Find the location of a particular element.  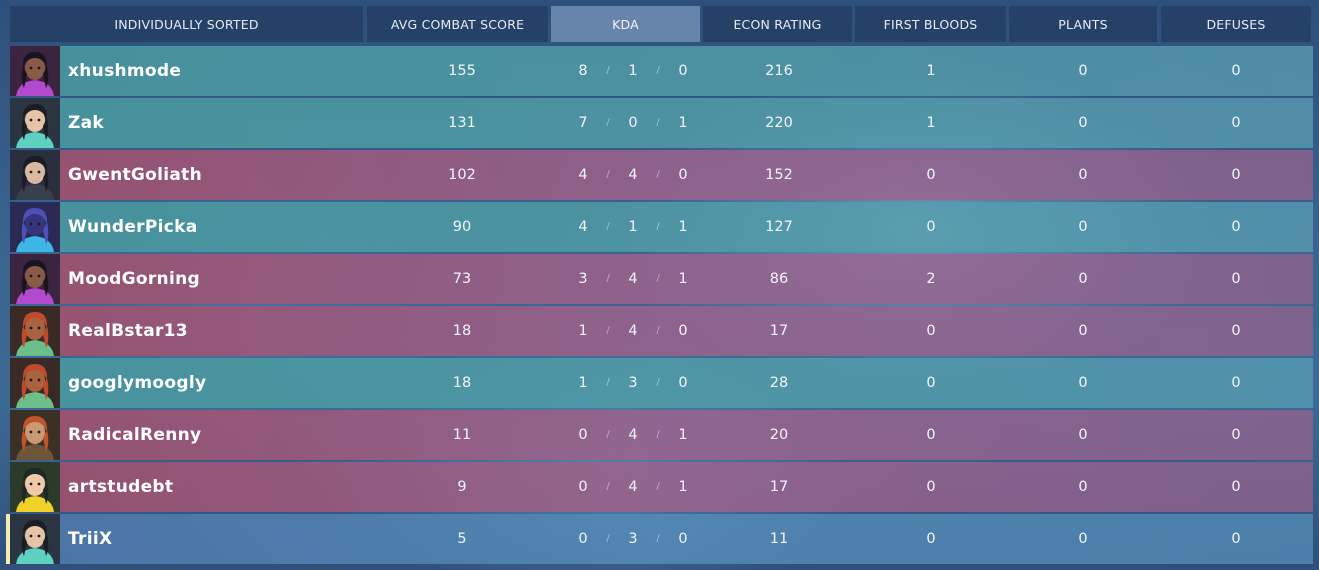

econ-rating: 127 is located at coordinates (779, 227).